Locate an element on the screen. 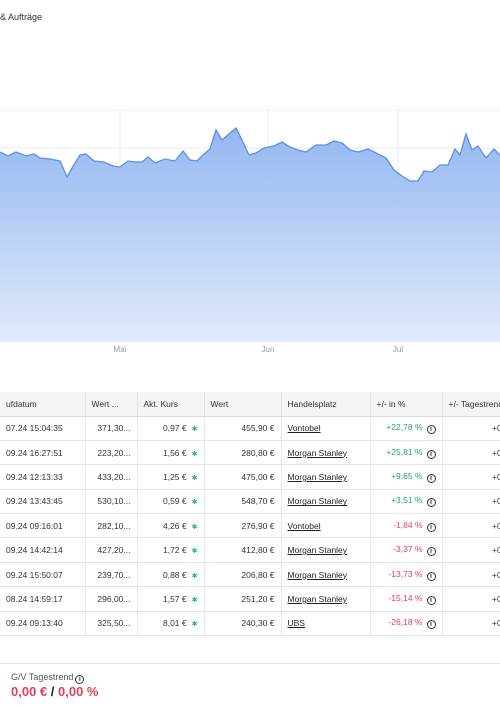  kurs-value: 8,01 € is located at coordinates (174, 623).